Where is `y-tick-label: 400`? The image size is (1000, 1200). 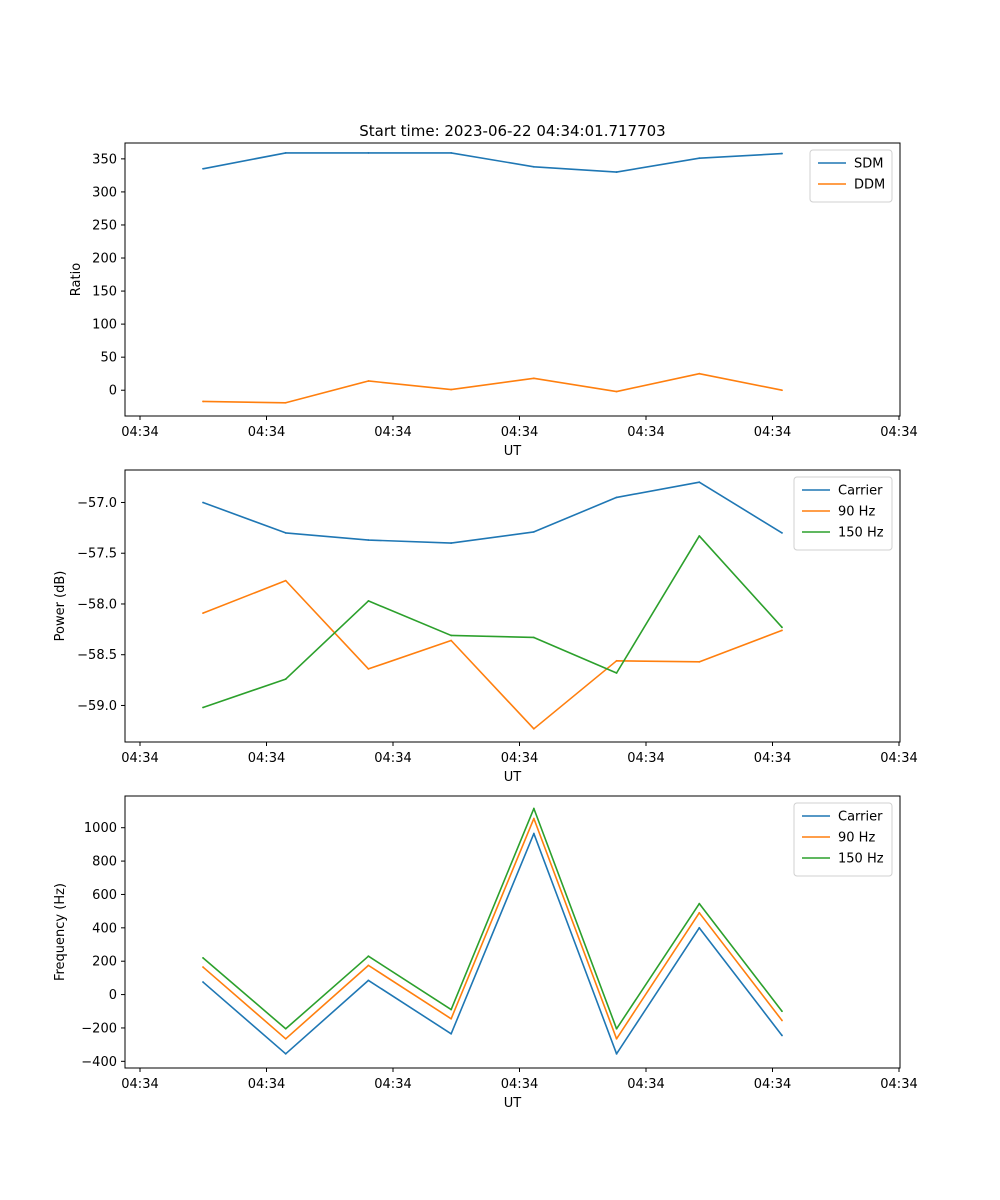
y-tick-label: 400 is located at coordinates (104, 928).